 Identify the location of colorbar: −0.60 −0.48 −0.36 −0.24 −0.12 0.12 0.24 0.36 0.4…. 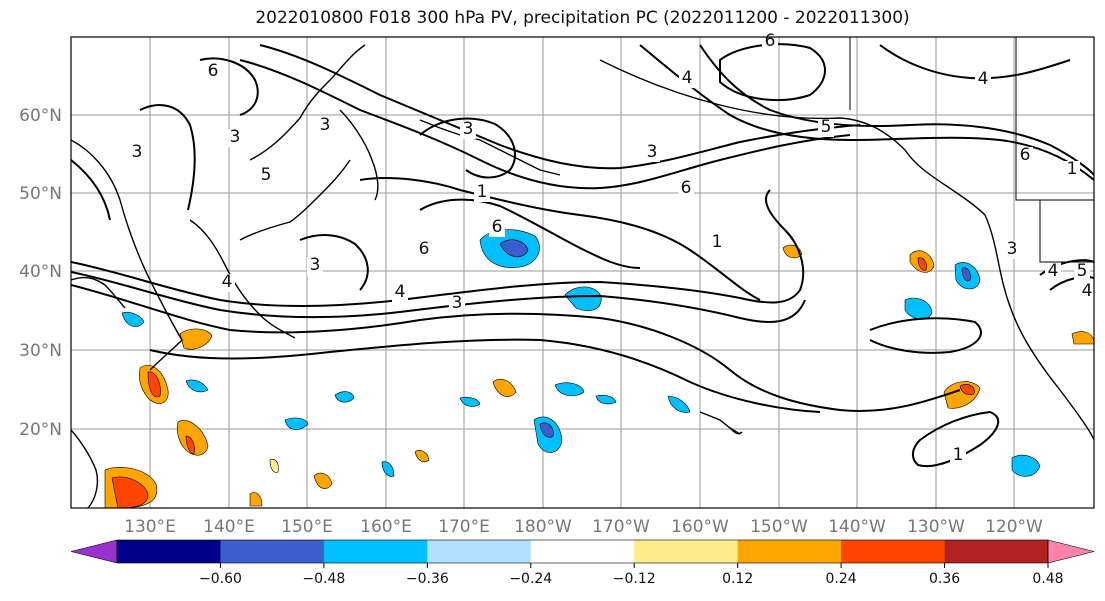
(582, 563).